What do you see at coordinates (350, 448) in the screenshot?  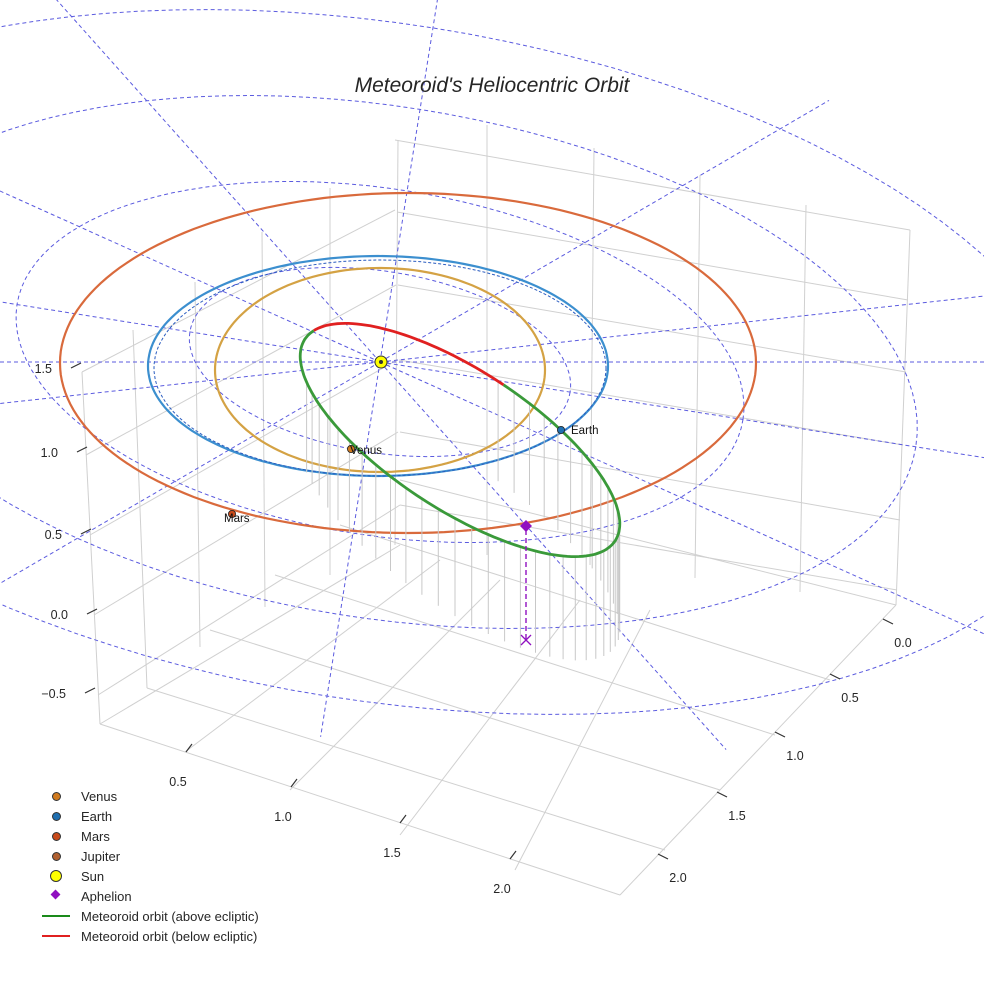 I see `planet-venus` at bounding box center [350, 448].